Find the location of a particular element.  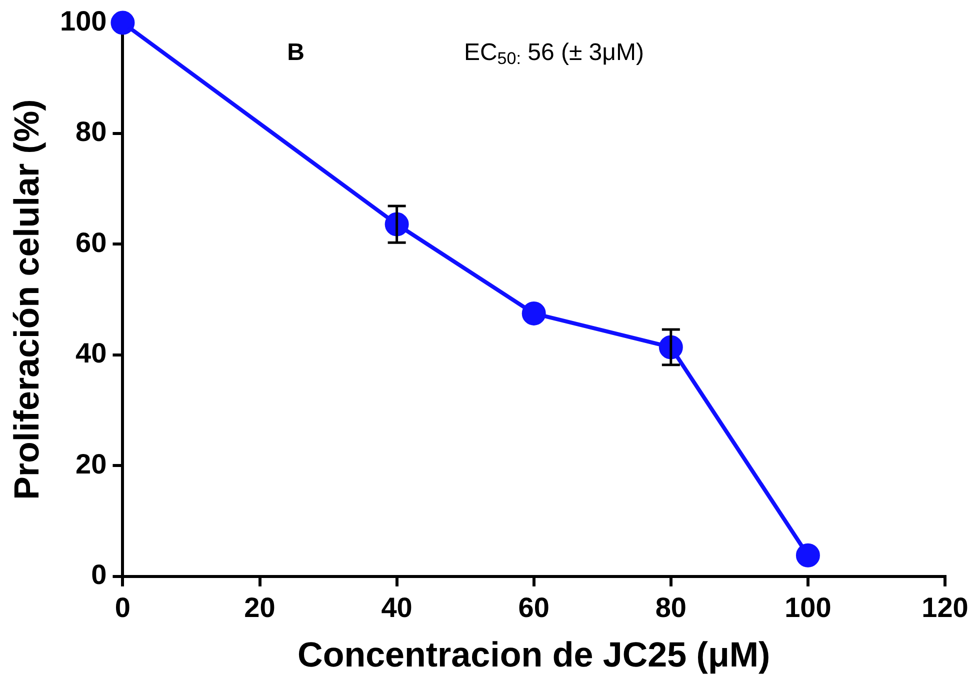

y-tick-label: 0 is located at coordinates (99, 574).